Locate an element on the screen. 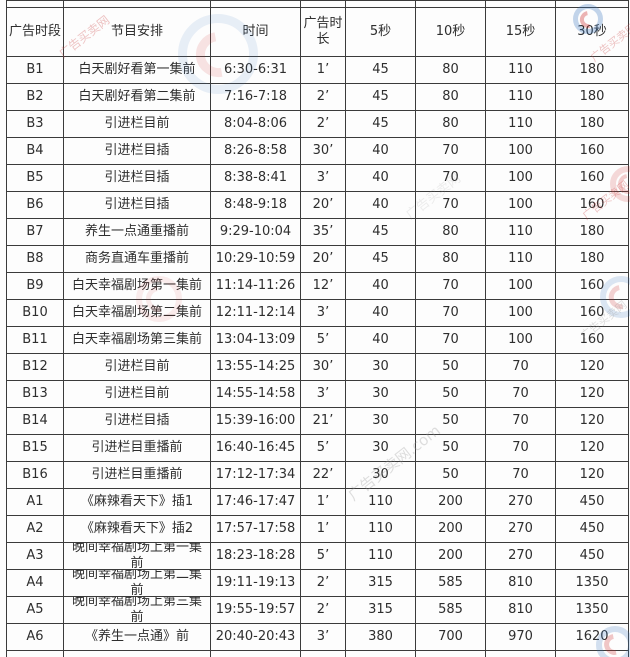  table-cell: 《麻辣看天下》插2 is located at coordinates (137, 529).